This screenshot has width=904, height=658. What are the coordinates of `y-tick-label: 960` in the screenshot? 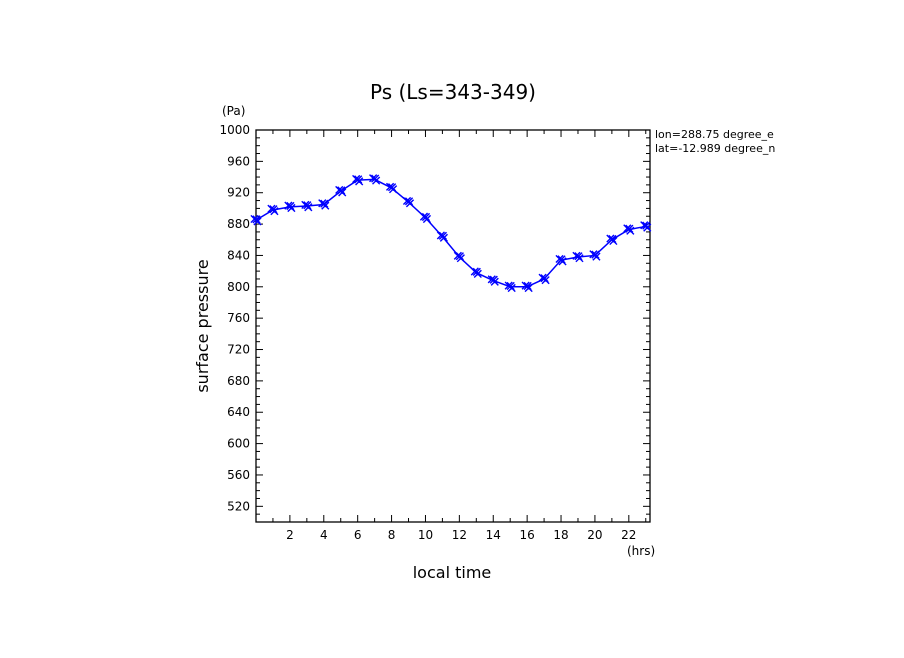 It's located at (238, 161).